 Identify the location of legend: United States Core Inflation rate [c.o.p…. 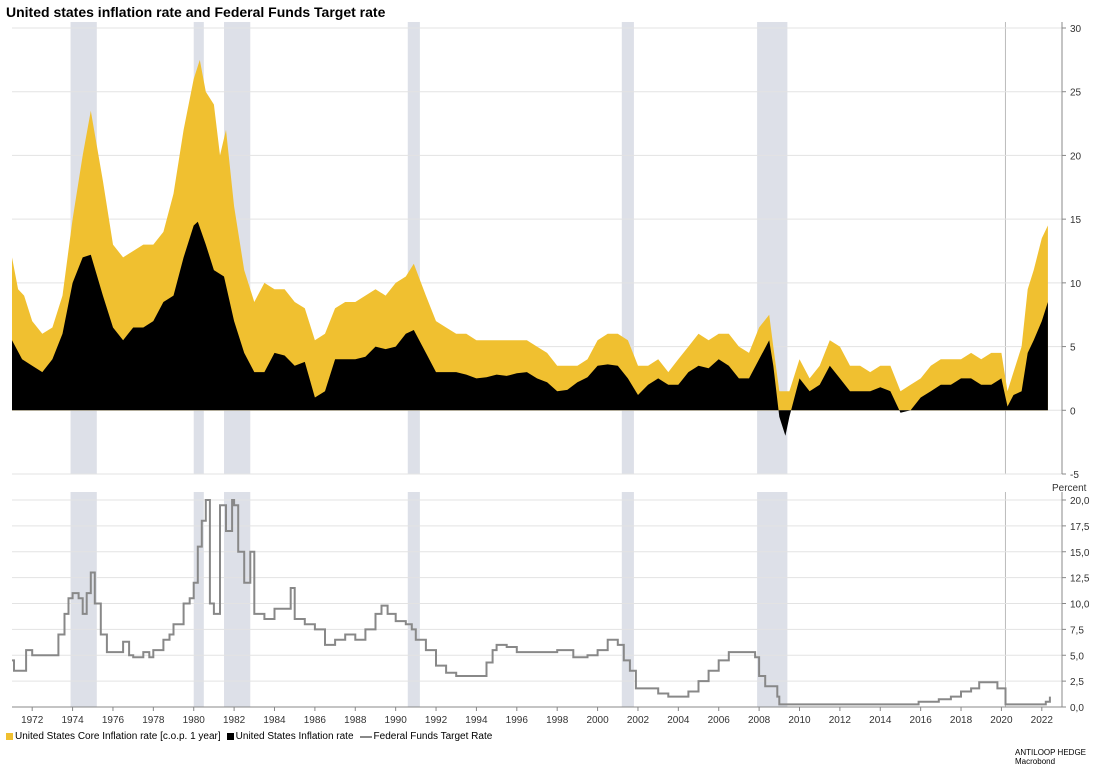
(249, 736).